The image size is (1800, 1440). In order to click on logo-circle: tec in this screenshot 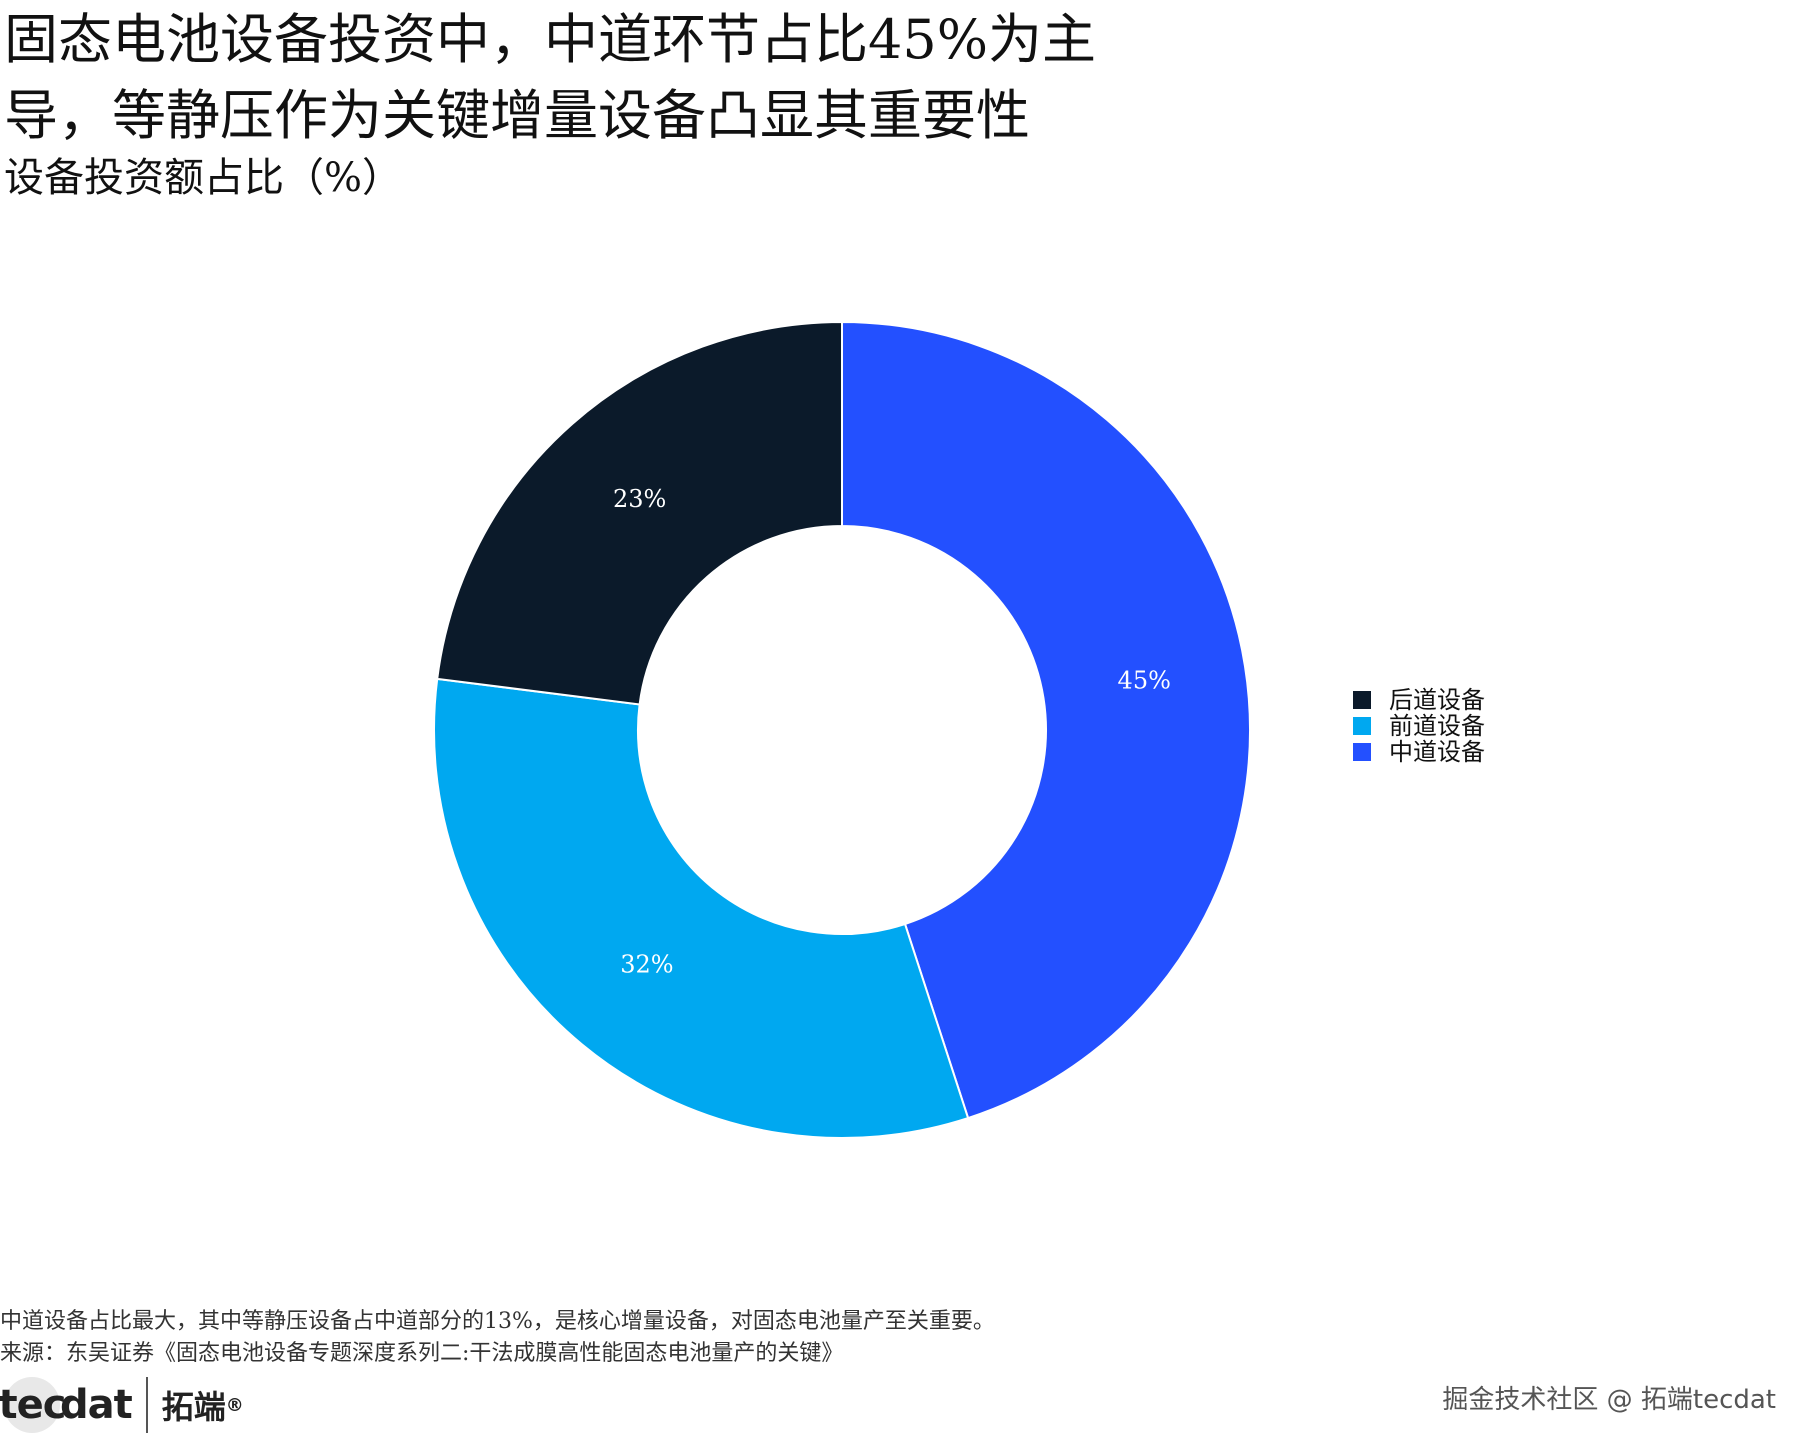, I will do `click(33, 1405)`.